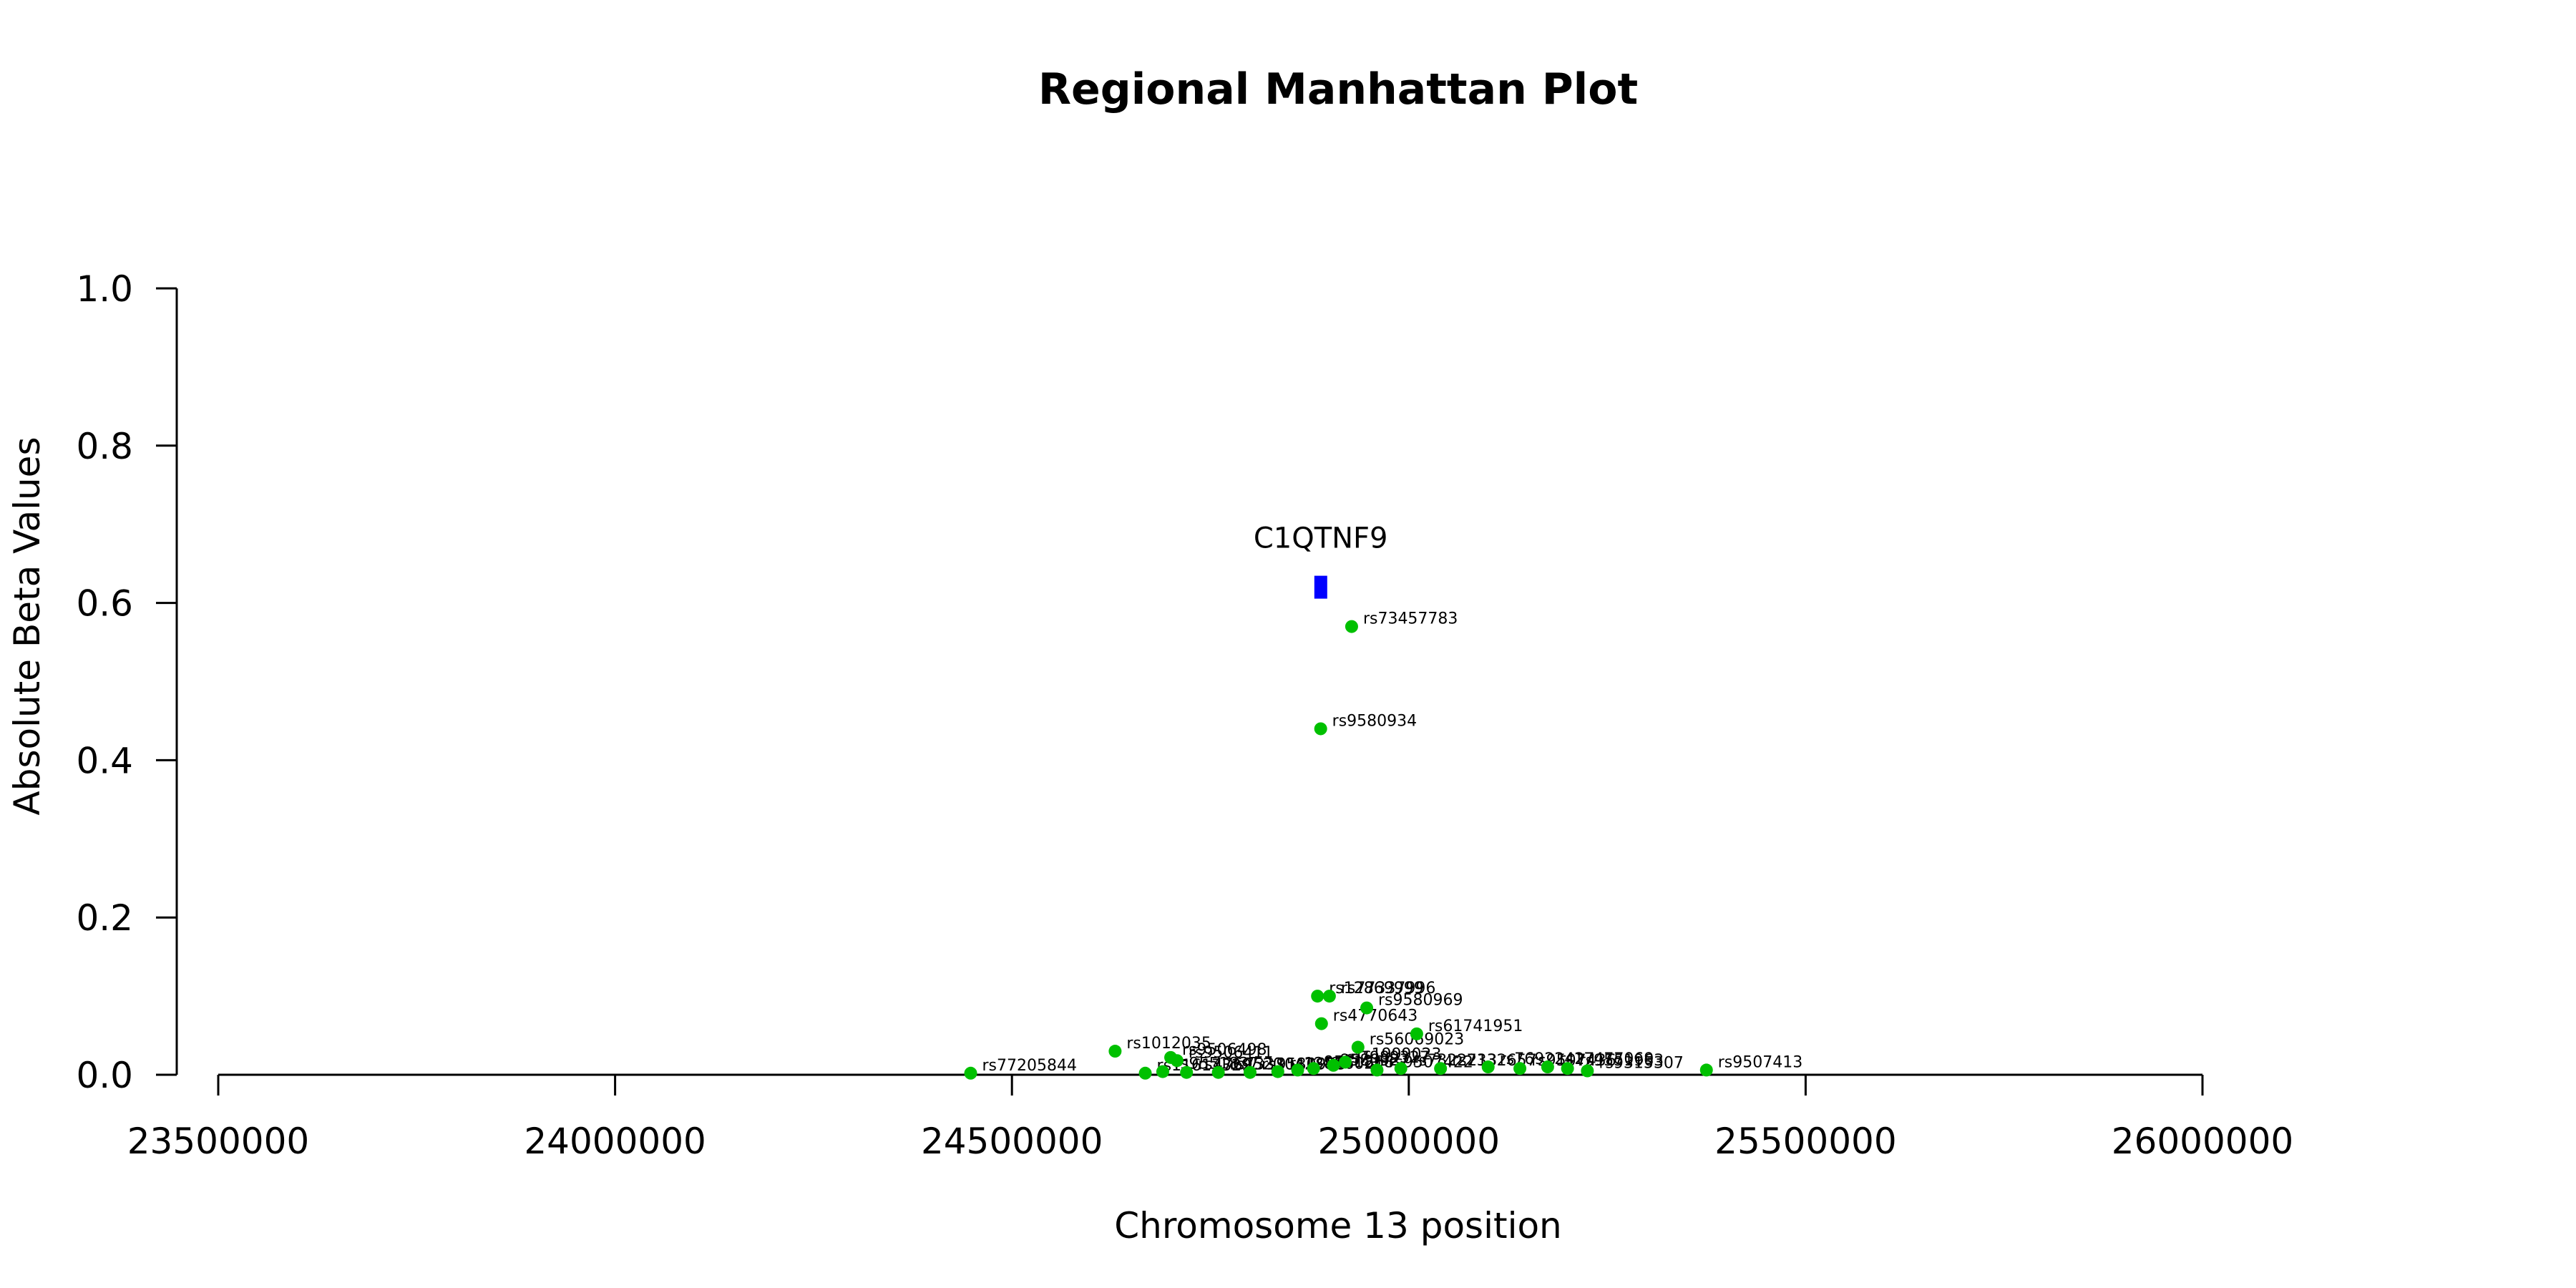 Image resolution: width=2576 pixels, height=1288 pixels. What do you see at coordinates (1338, 1225) in the screenshot?
I see `x-axis-label: Chromosome 13 position` at bounding box center [1338, 1225].